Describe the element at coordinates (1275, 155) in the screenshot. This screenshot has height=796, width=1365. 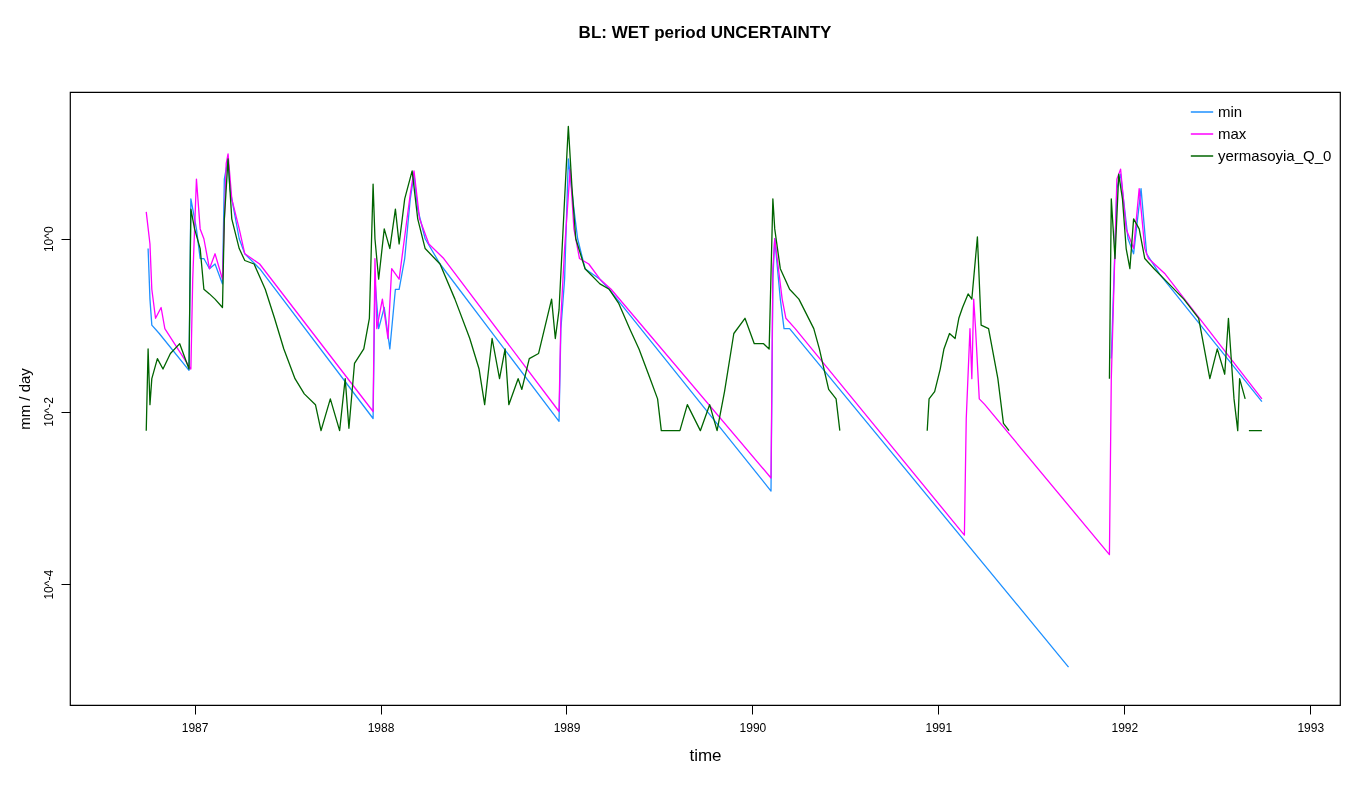
I see `legend-label: yermasoyia_Q_0` at that location.